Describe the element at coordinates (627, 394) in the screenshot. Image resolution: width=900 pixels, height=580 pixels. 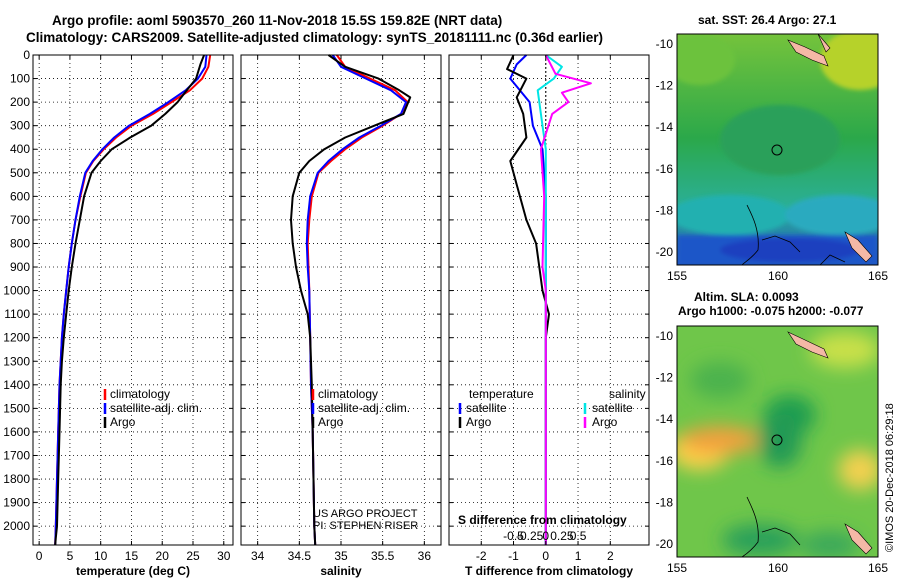
I see `legend-title-salinity: salinity` at that location.